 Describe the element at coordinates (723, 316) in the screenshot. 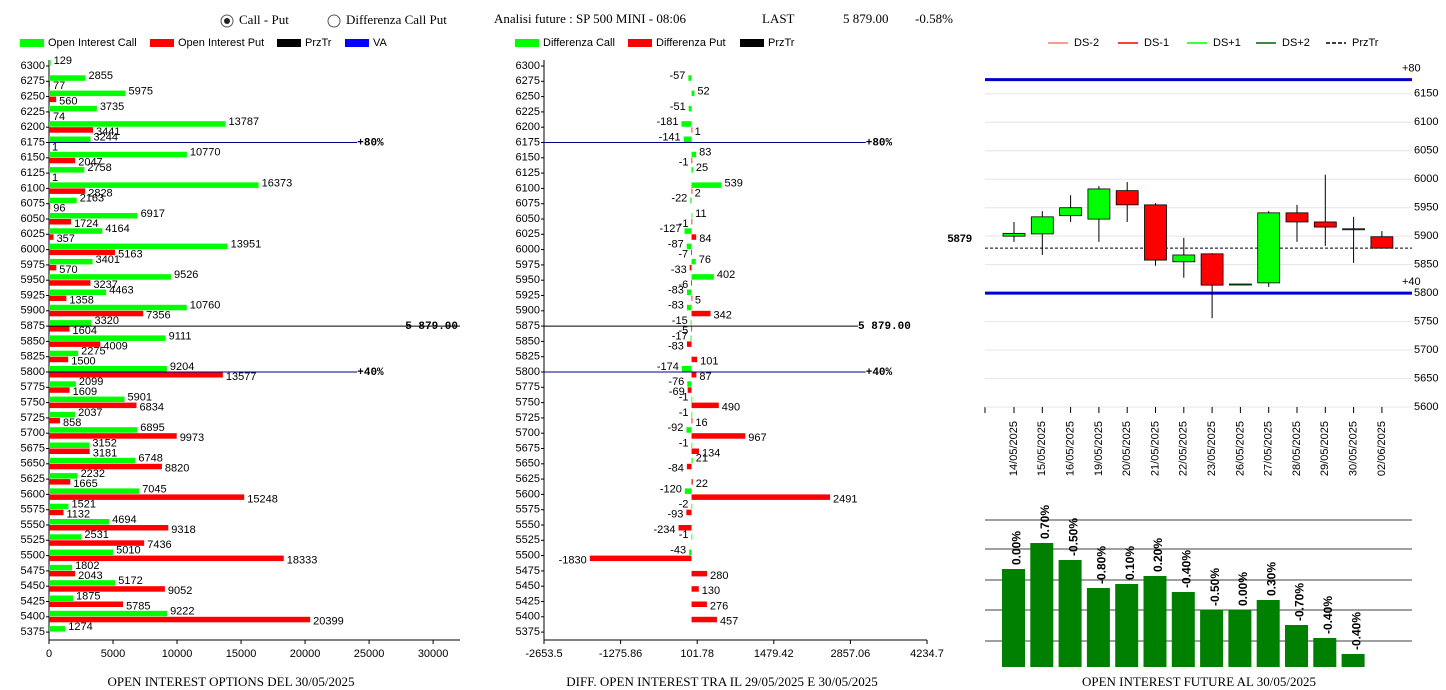

I see `data-label: 342` at that location.